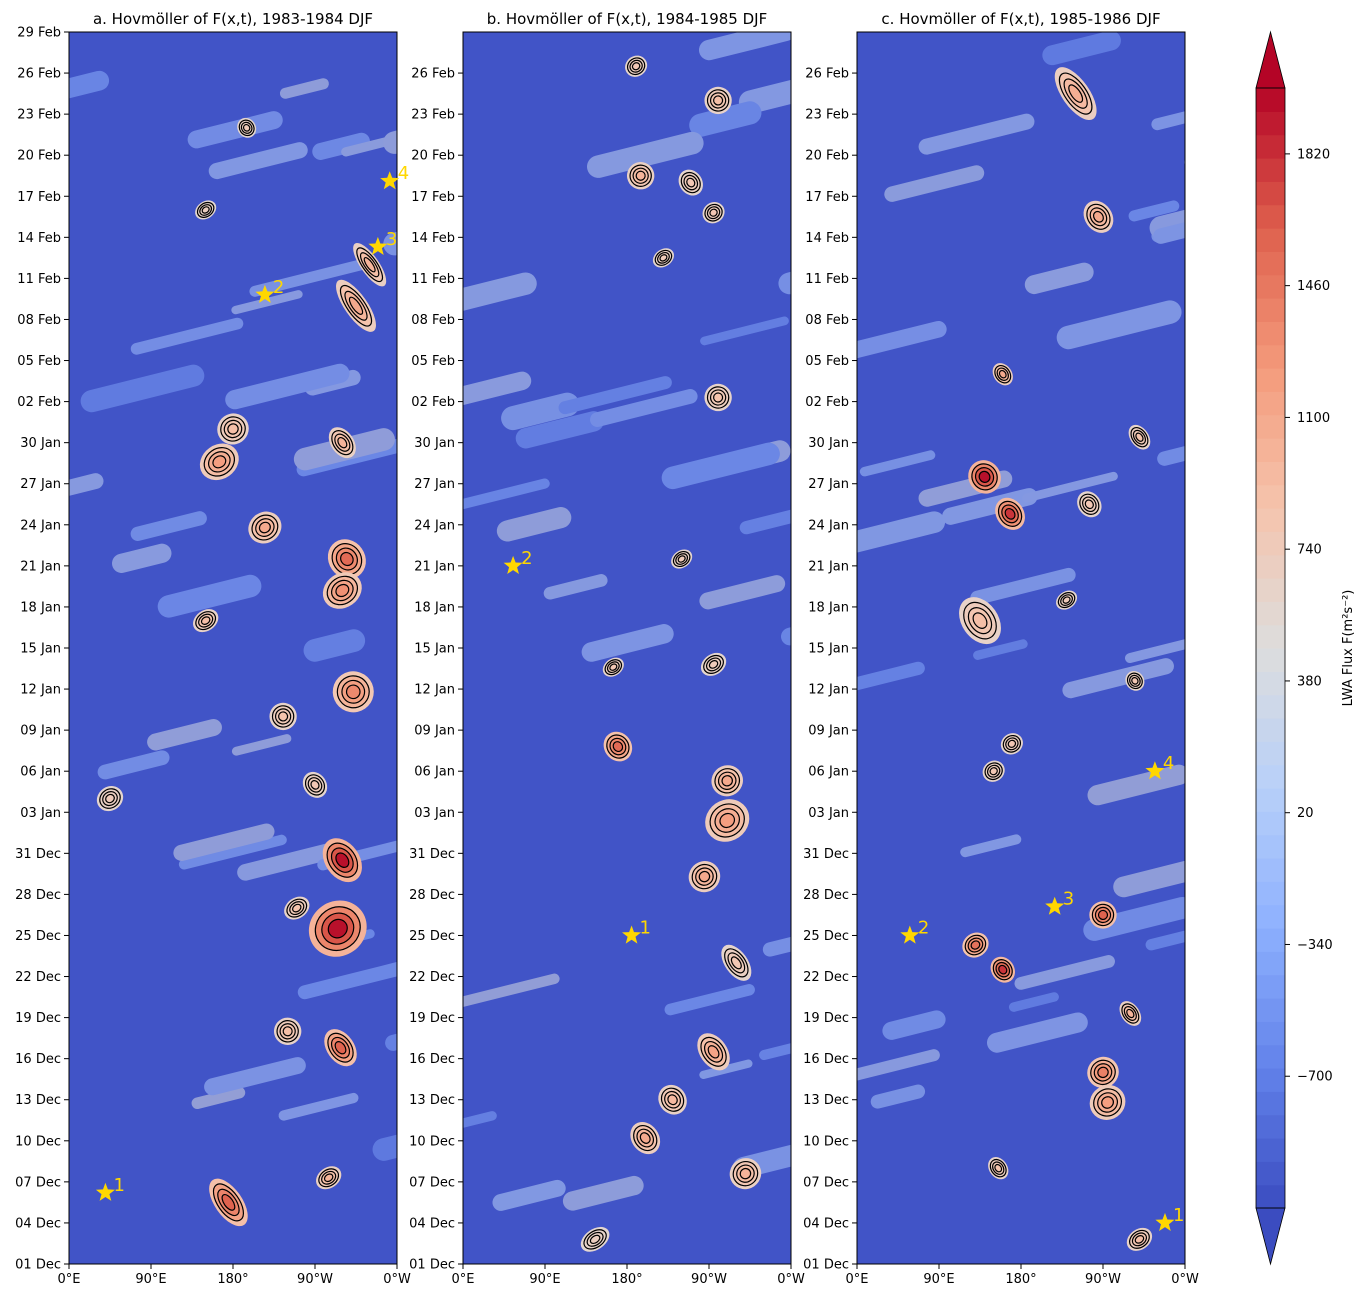  What do you see at coordinates (232, 1279) in the screenshot?
I see `x-tick-label: 180°` at bounding box center [232, 1279].